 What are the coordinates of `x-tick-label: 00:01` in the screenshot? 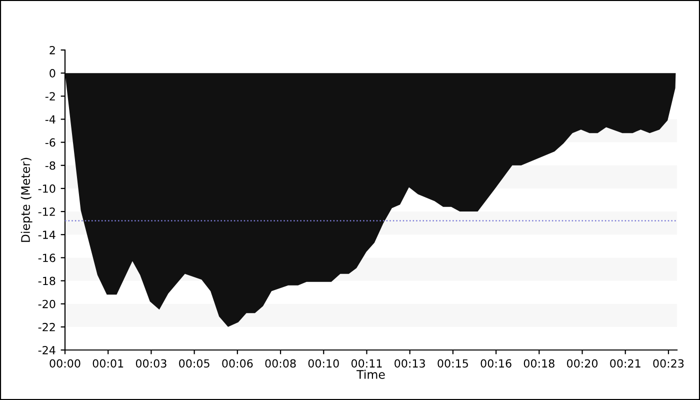 It's located at (108, 363).